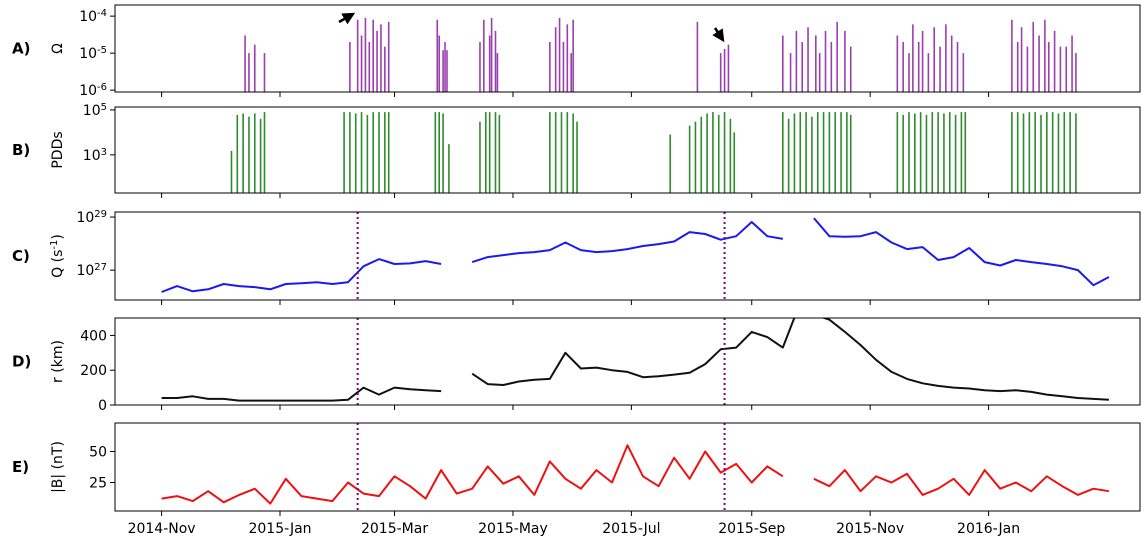 The height and width of the screenshot is (546, 1145). I want to click on x-tick-label: 2014-Nov, so click(162, 529).